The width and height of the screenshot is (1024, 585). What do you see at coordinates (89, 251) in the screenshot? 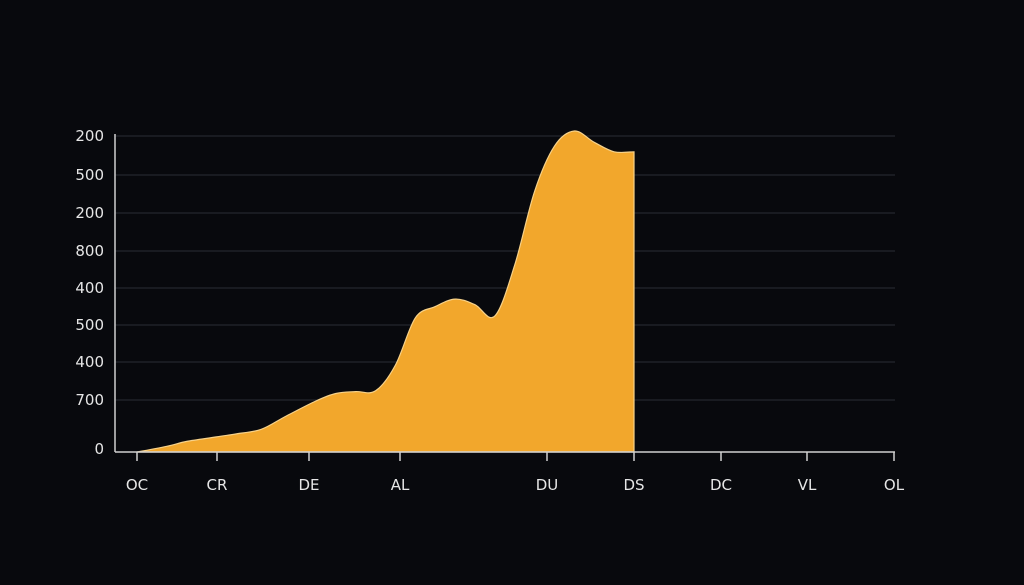
I see `y-tick-label: 800` at bounding box center [89, 251].